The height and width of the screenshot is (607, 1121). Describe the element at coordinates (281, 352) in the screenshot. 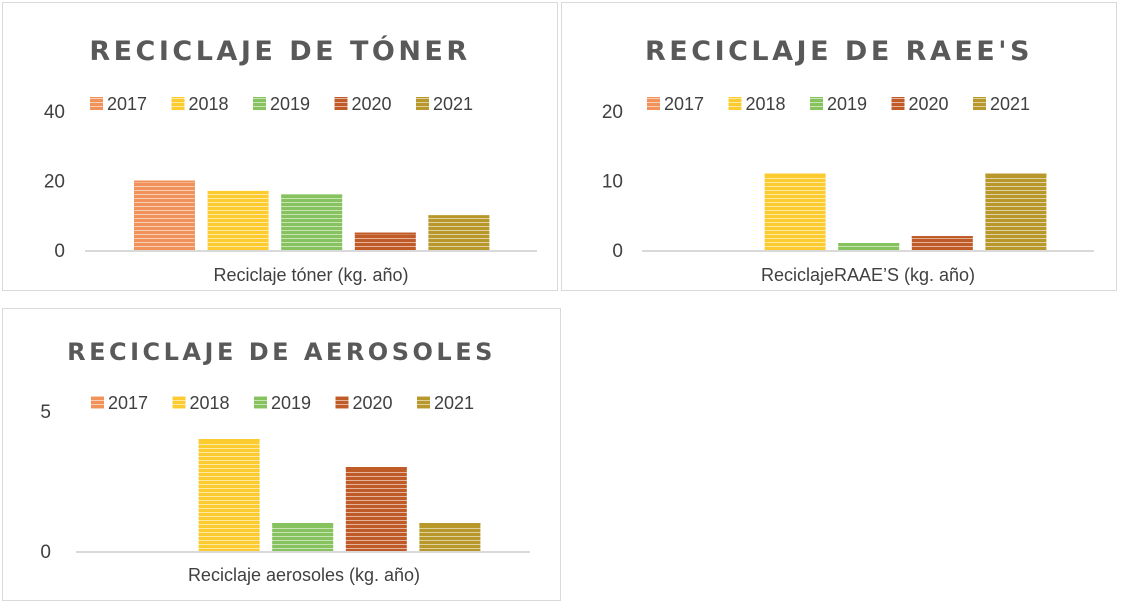

I see `chart-title: RECICLAJE DE AEROSOLES` at that location.